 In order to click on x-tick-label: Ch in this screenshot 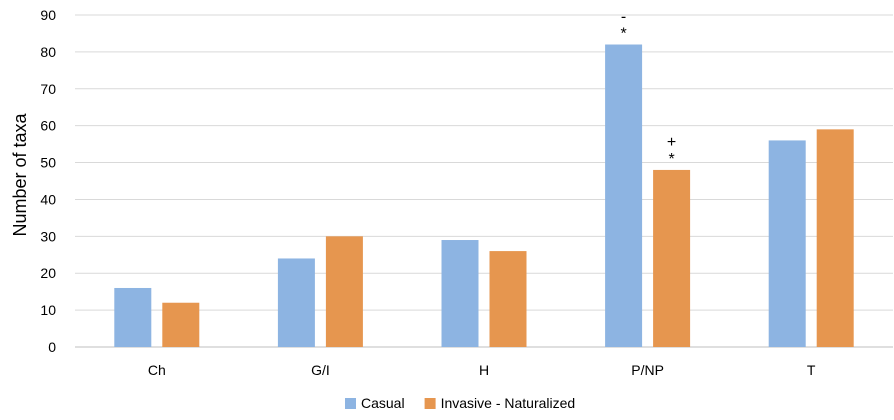, I will do `click(157, 370)`.